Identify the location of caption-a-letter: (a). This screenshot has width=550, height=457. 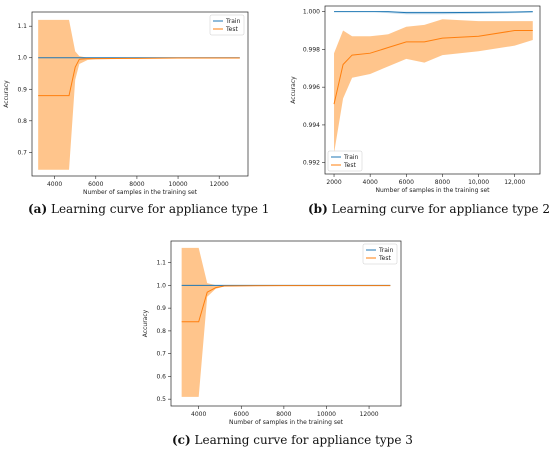
(38, 209).